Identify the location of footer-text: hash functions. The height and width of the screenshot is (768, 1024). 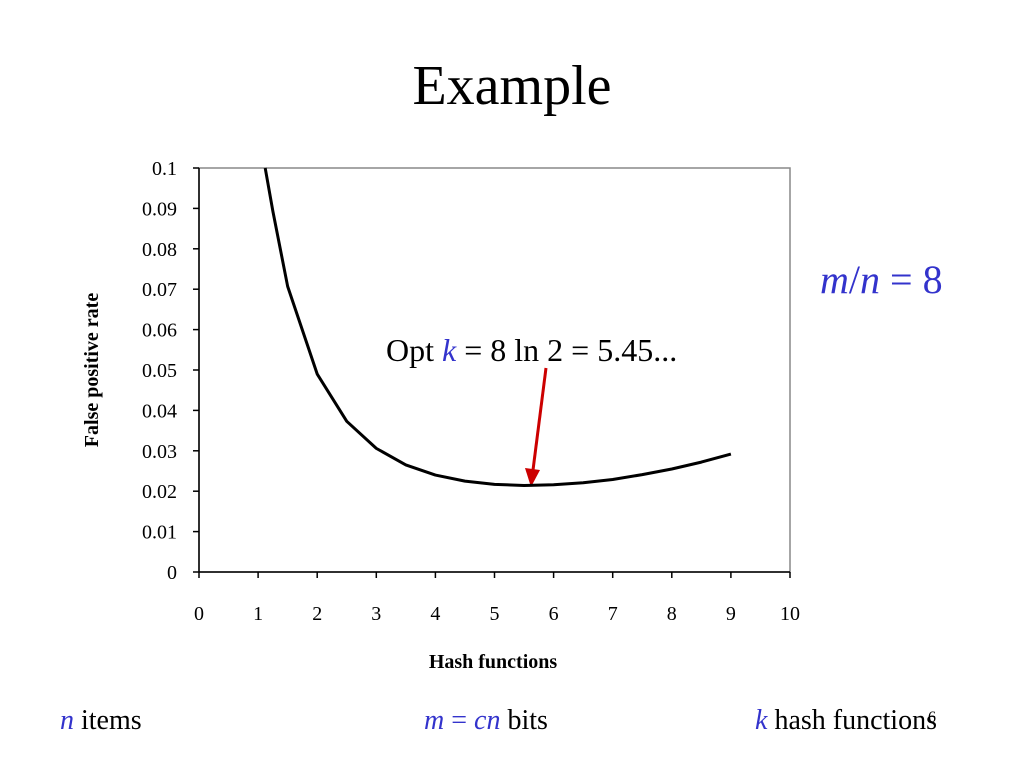
(852, 720).